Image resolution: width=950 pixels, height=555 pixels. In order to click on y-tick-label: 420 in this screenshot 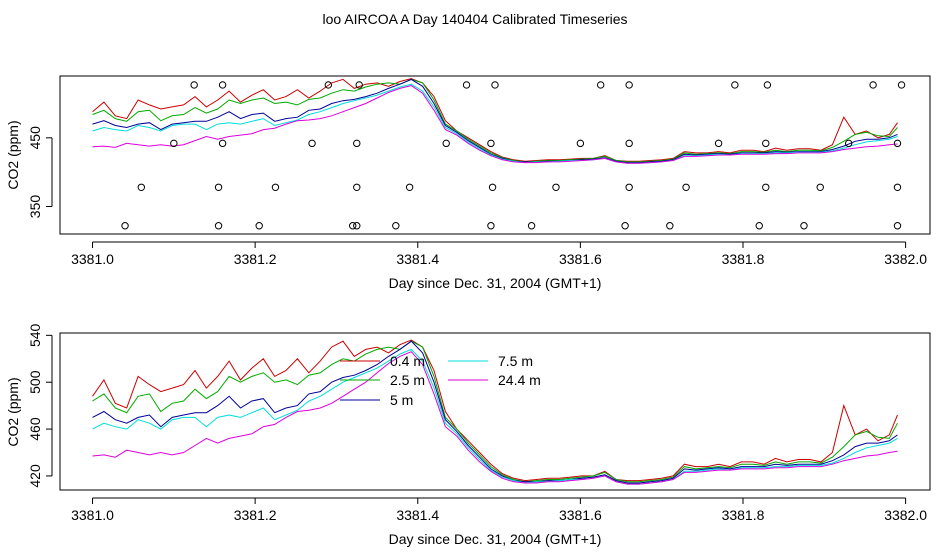, I will do `click(35, 476)`.